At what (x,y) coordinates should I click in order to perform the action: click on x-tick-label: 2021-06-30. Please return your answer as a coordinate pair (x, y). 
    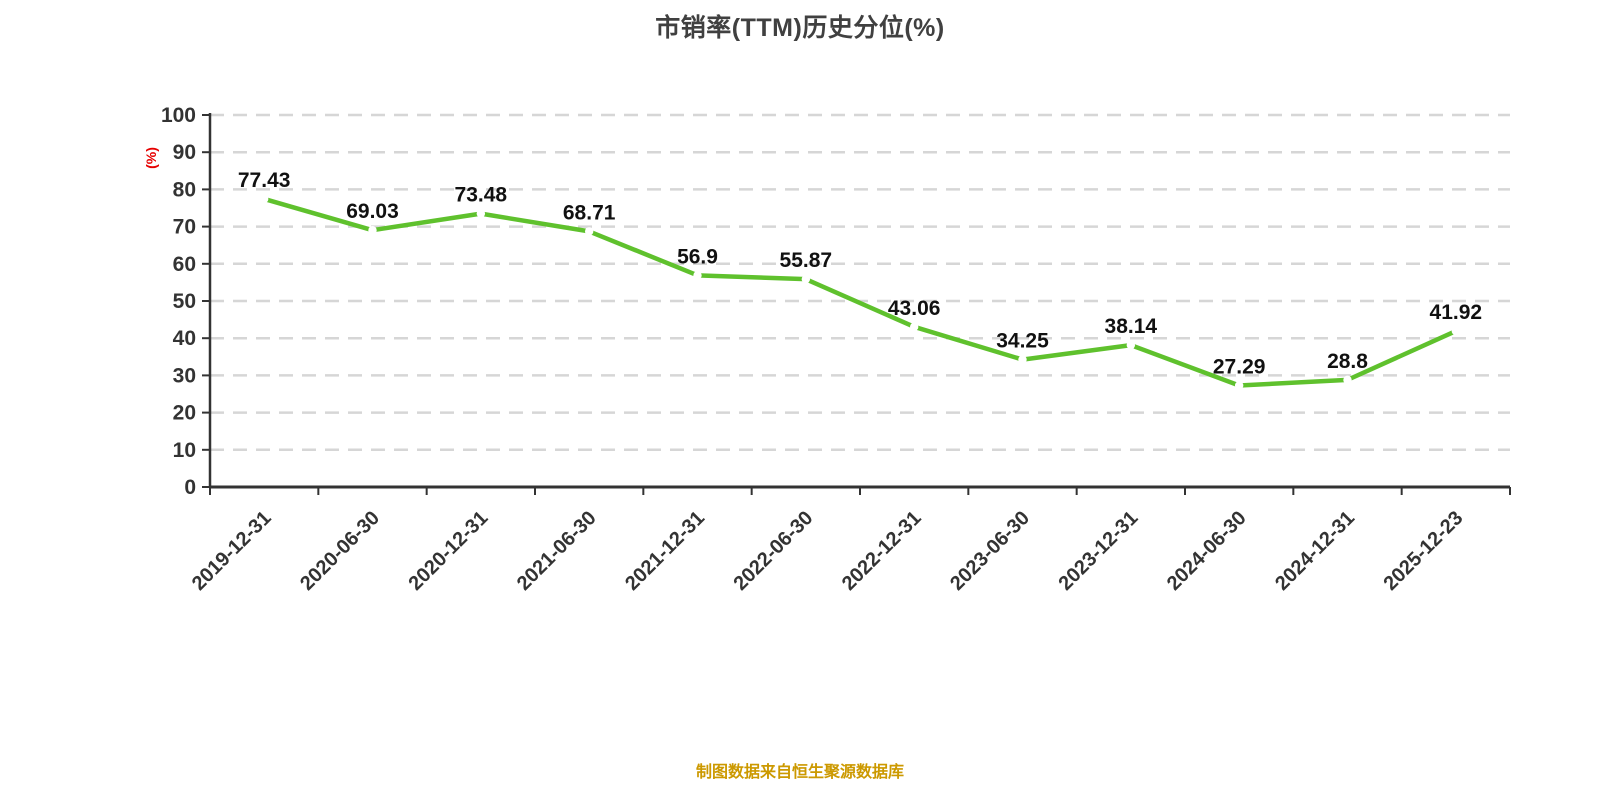
    Looking at the image, I should click on (557, 551).